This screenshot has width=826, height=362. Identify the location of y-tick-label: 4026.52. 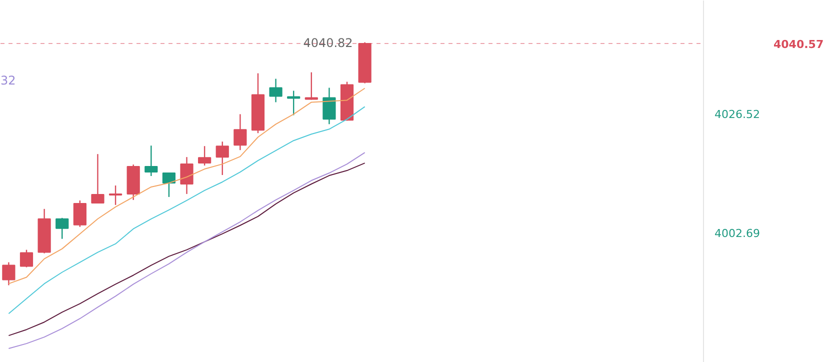
(737, 115).